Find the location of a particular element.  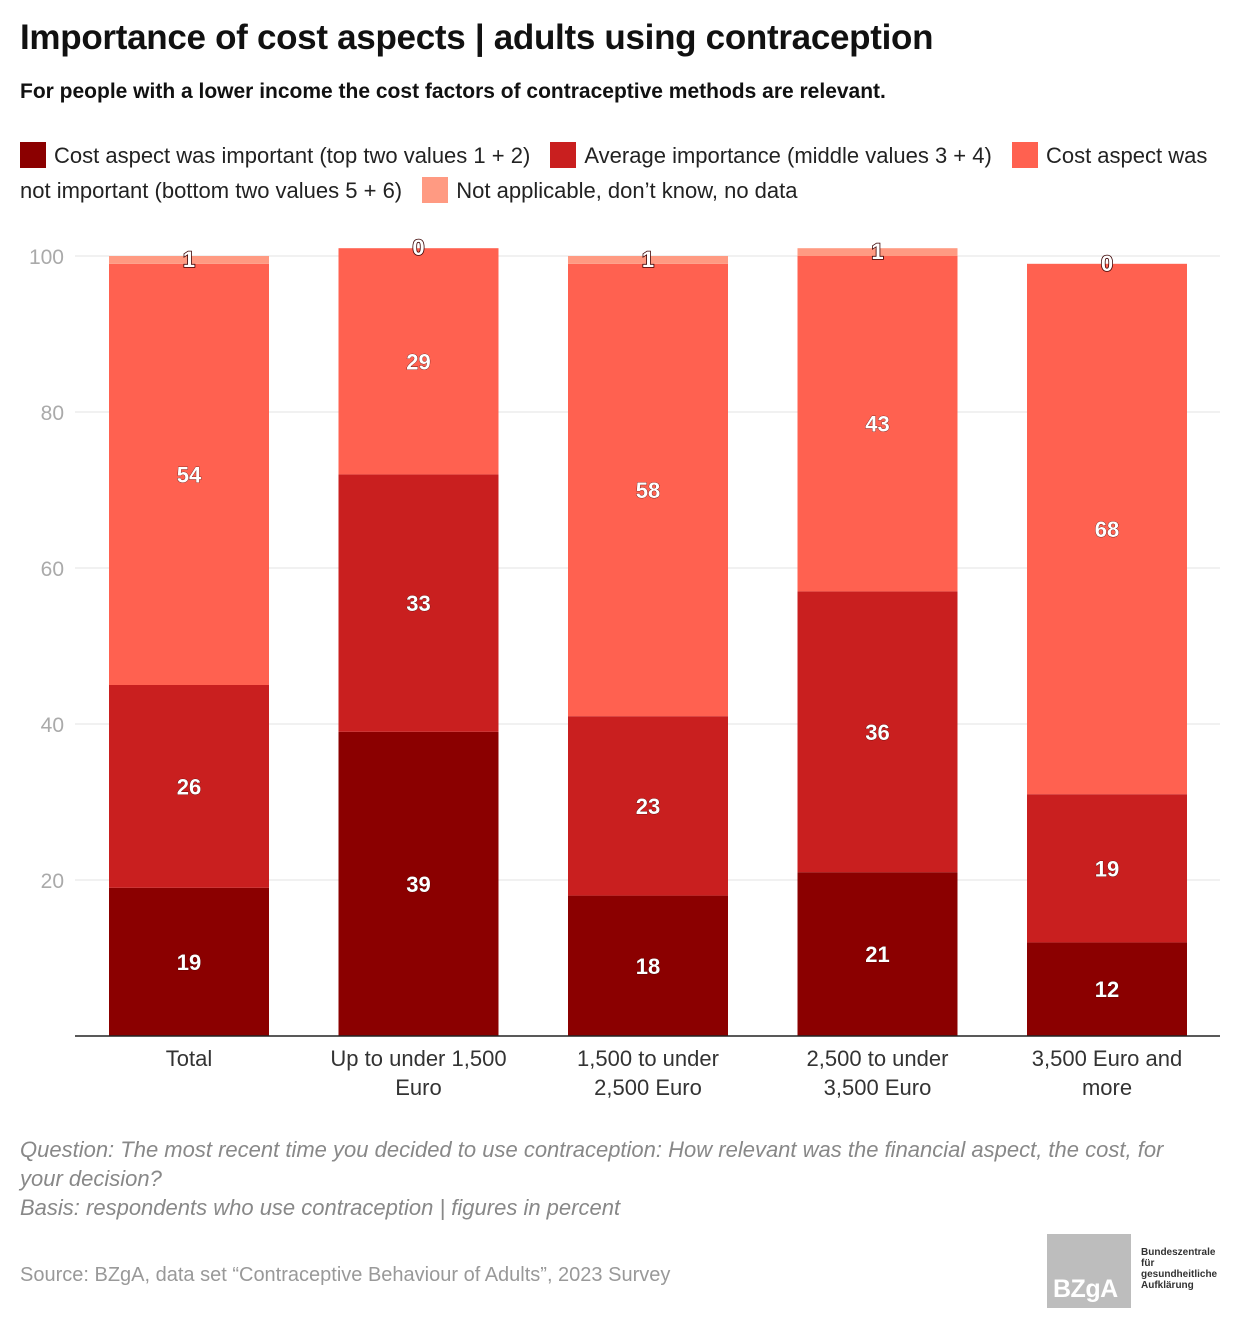

x-tick-label: more is located at coordinates (1107, 1087).